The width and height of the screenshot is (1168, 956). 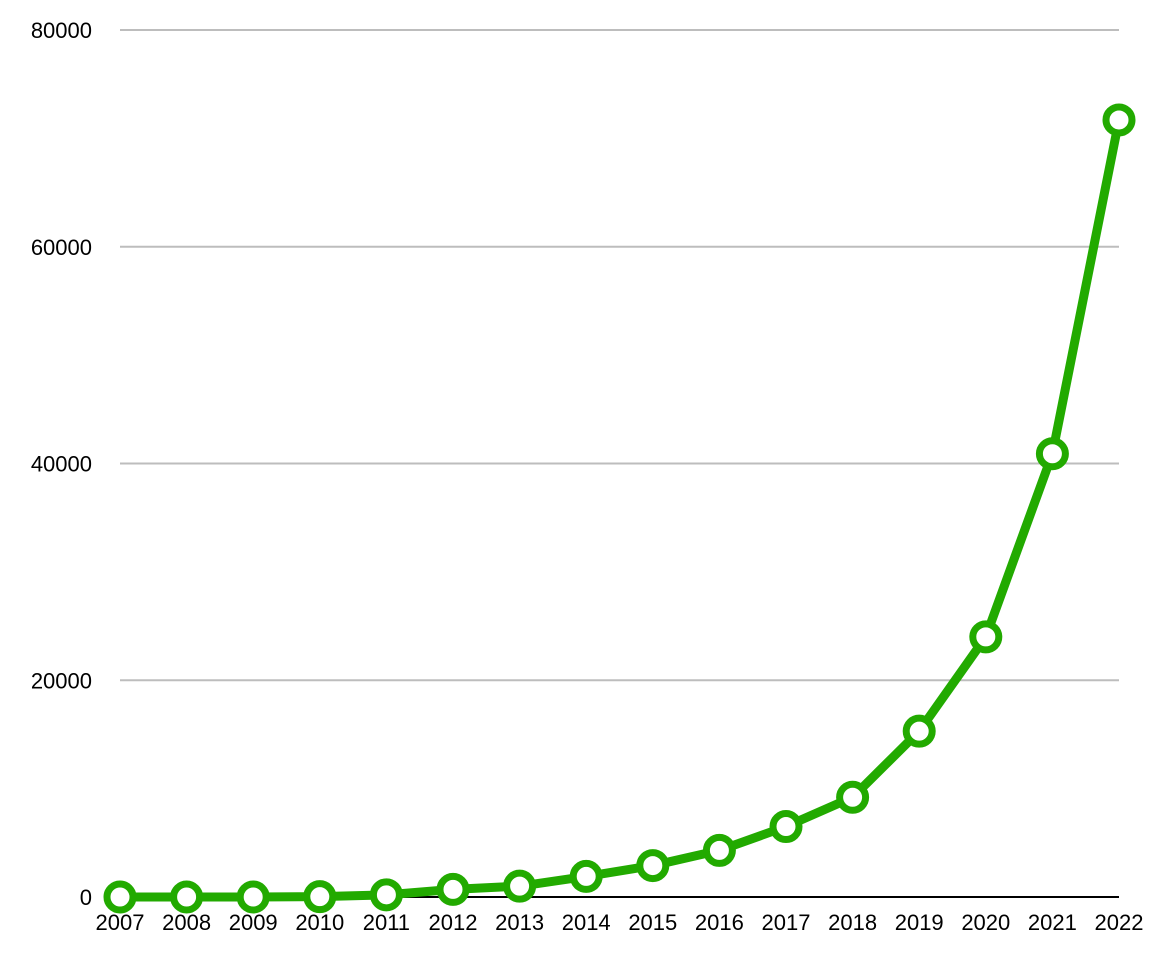 What do you see at coordinates (253, 922) in the screenshot?
I see `x-tick-label: 2009` at bounding box center [253, 922].